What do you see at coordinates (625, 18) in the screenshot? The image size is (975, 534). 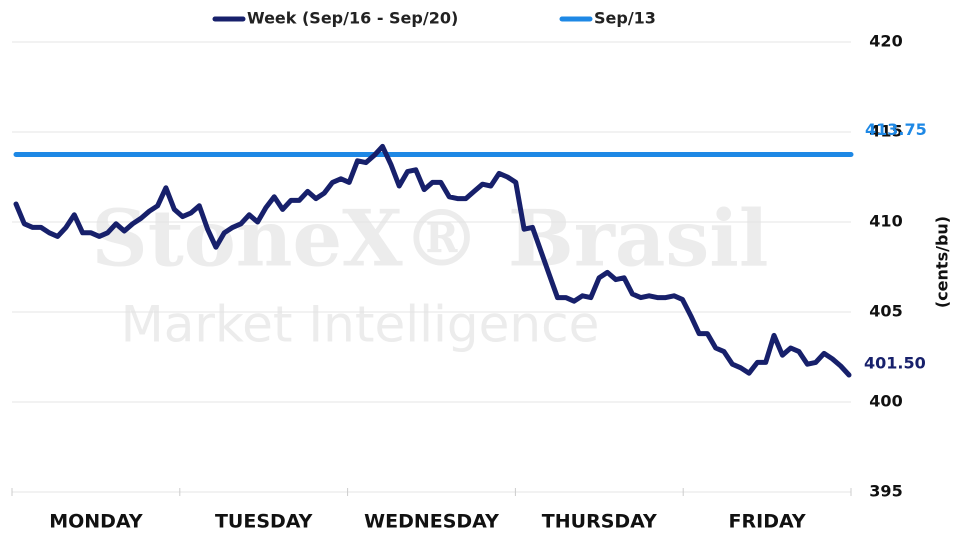 I see `legend-label: Sep/13` at bounding box center [625, 18].